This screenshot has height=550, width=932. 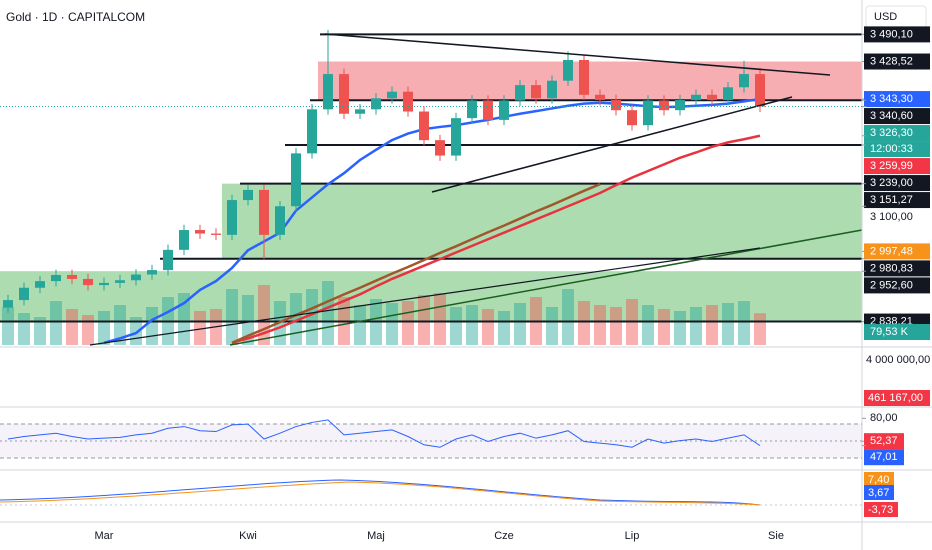 I want to click on macd-tag, so click(x=879, y=492).